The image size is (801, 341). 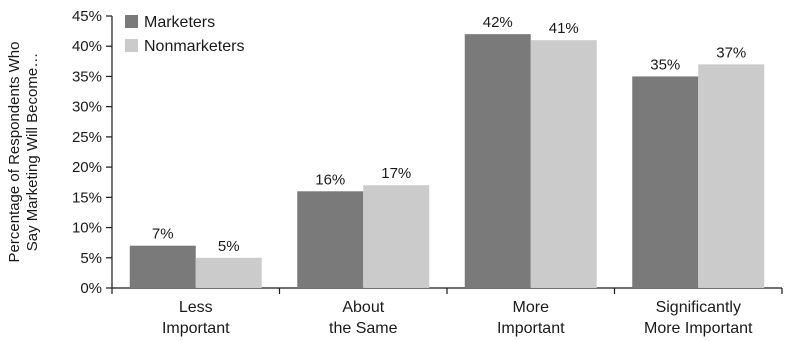 I want to click on y-axis-title-line: Percentage of Respondents Who, so click(x=14, y=152).